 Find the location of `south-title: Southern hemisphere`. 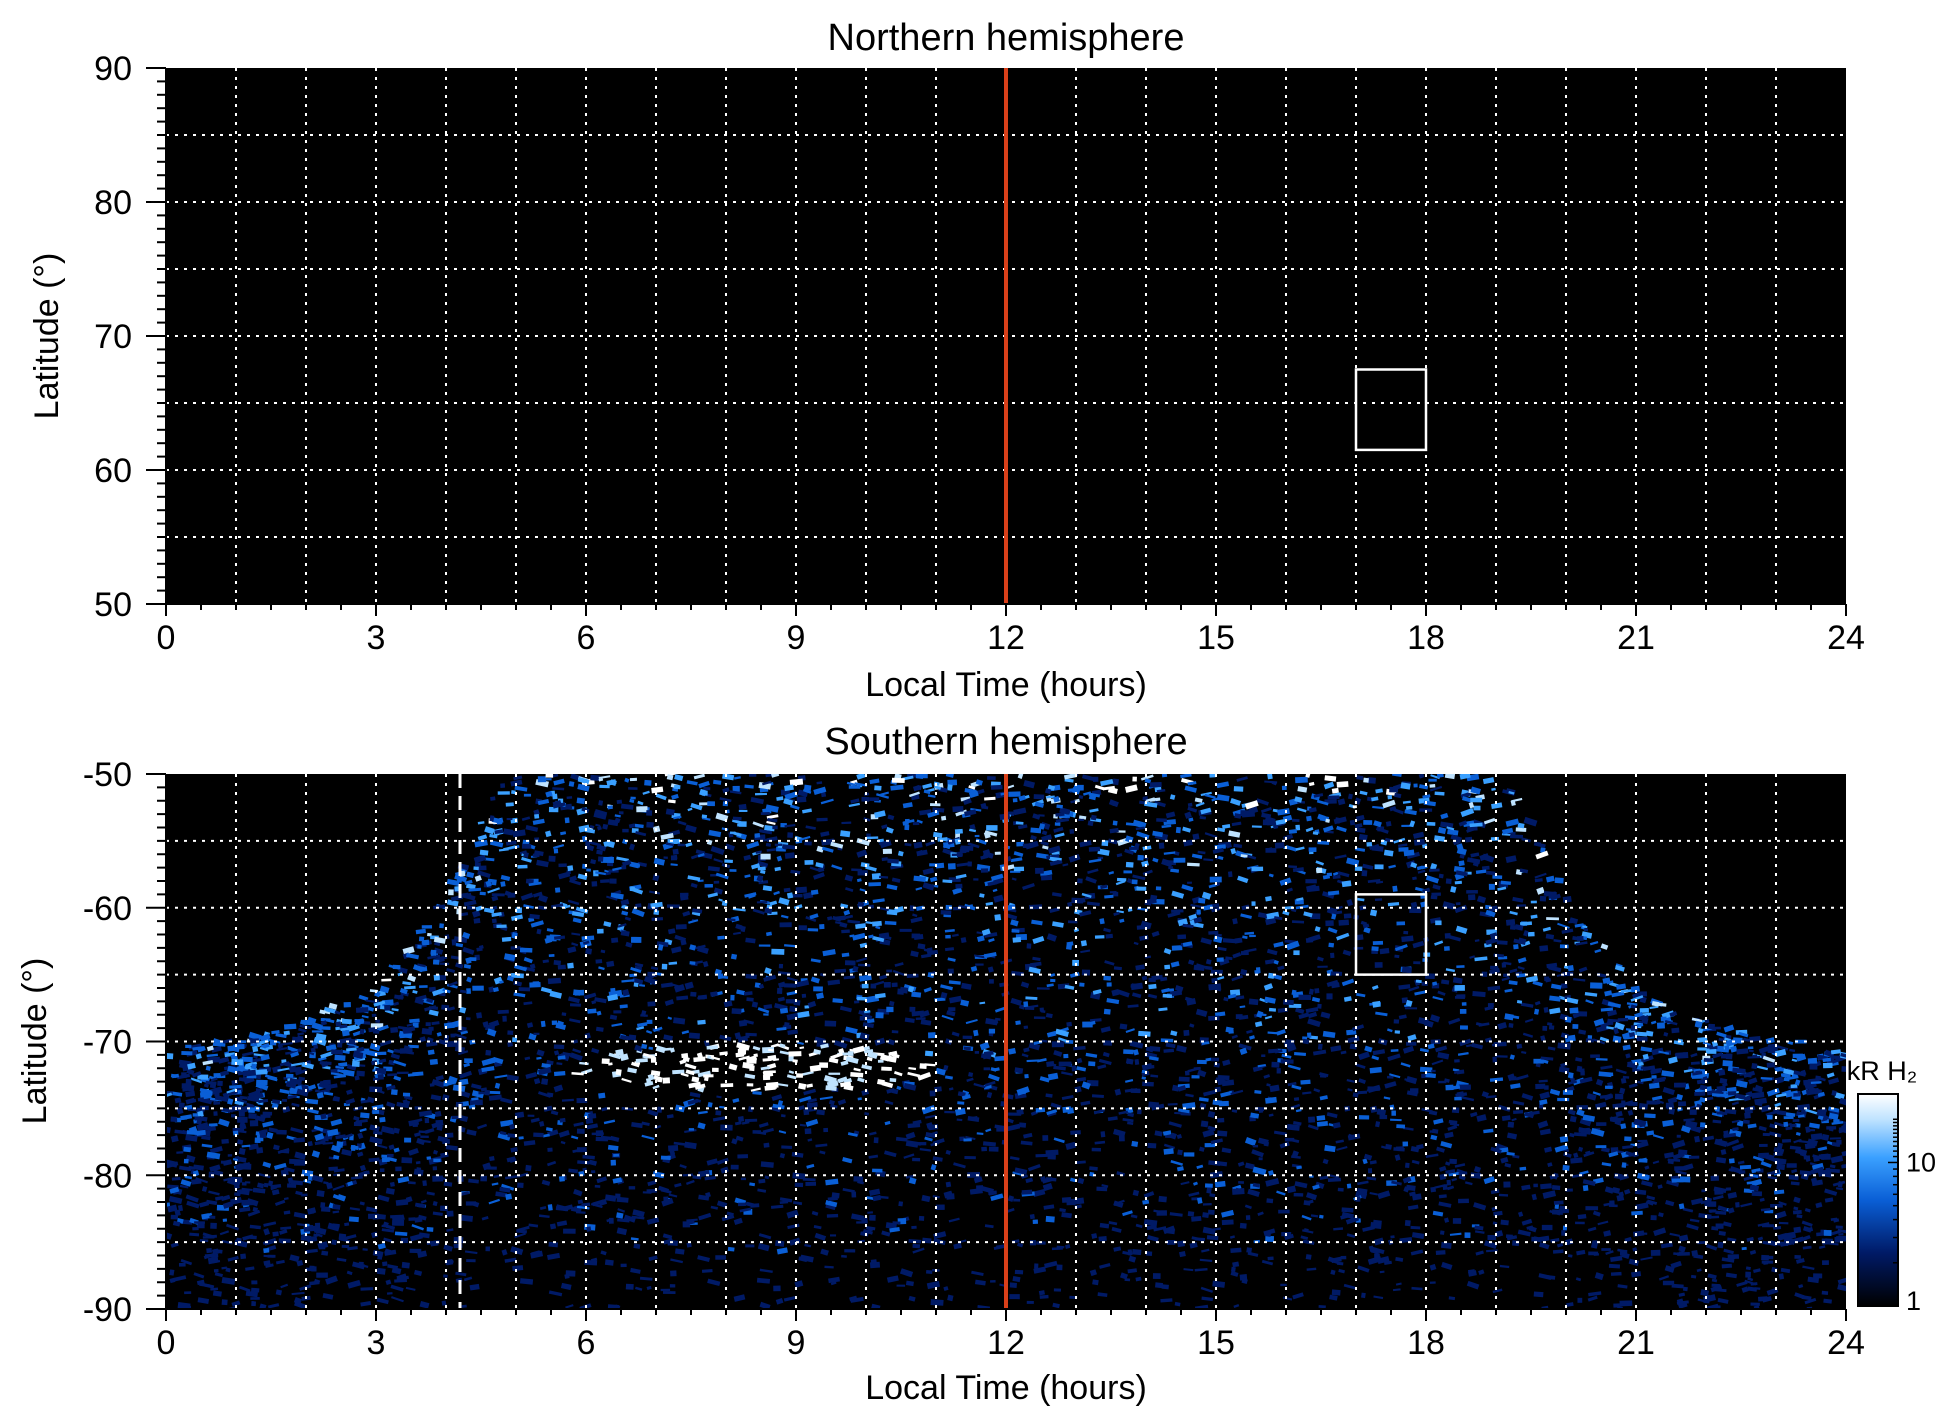

south-title: Southern hemisphere is located at coordinates (1005, 742).